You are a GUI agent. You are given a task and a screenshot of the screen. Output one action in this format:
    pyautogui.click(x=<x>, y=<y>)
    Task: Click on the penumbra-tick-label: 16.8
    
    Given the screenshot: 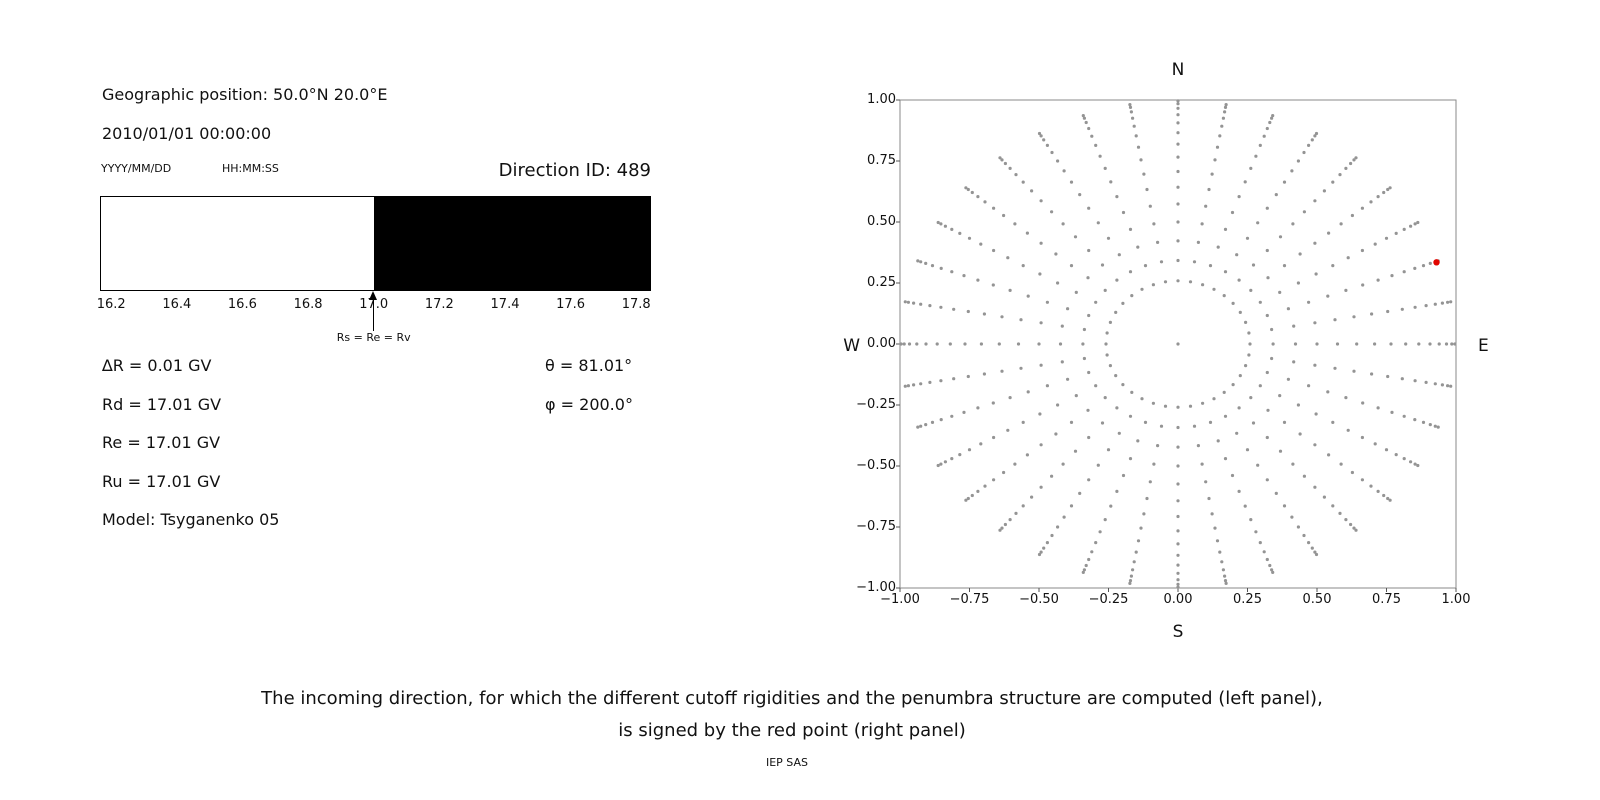 What is the action you would take?
    pyautogui.click(x=308, y=304)
    